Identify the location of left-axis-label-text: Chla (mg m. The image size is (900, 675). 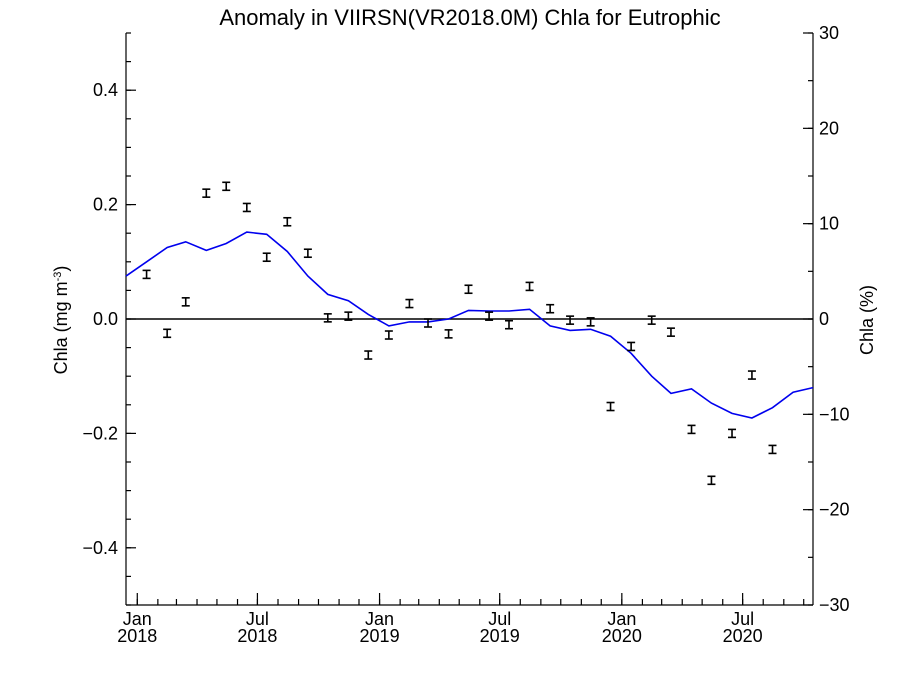
(61, 327).